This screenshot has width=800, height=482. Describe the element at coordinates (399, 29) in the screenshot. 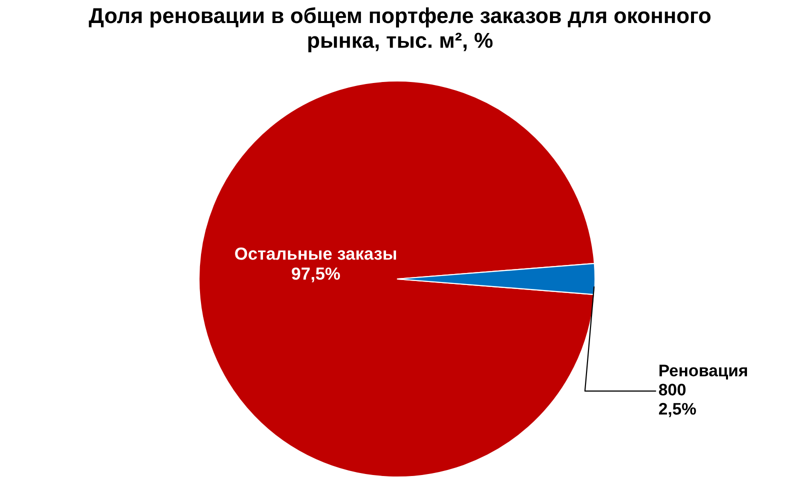

I see `chart-title: Доля реновации в общем портфеле заказов для оконного рынка, тыс. м², %` at that location.